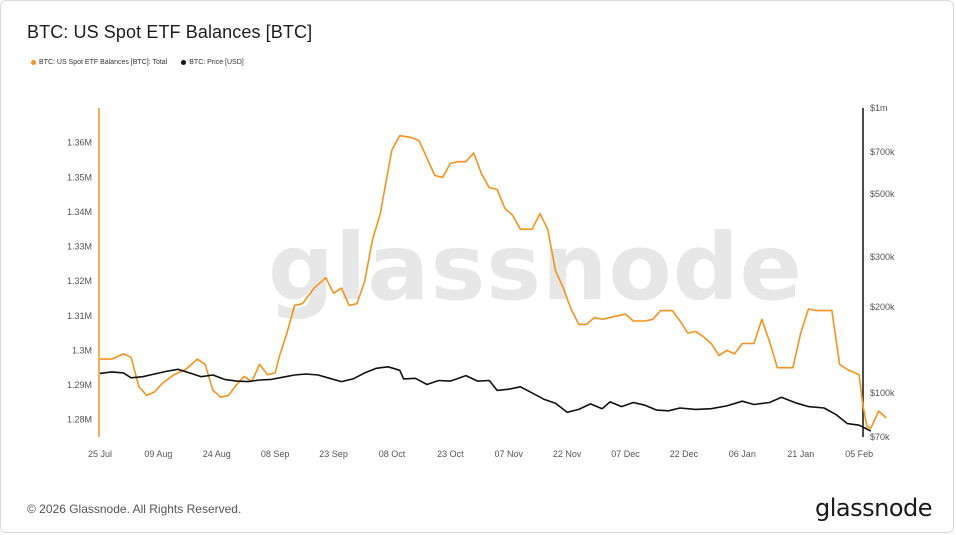 This screenshot has height=535, width=956. What do you see at coordinates (882, 194) in the screenshot?
I see `y-right-tick-label: $500k` at bounding box center [882, 194].